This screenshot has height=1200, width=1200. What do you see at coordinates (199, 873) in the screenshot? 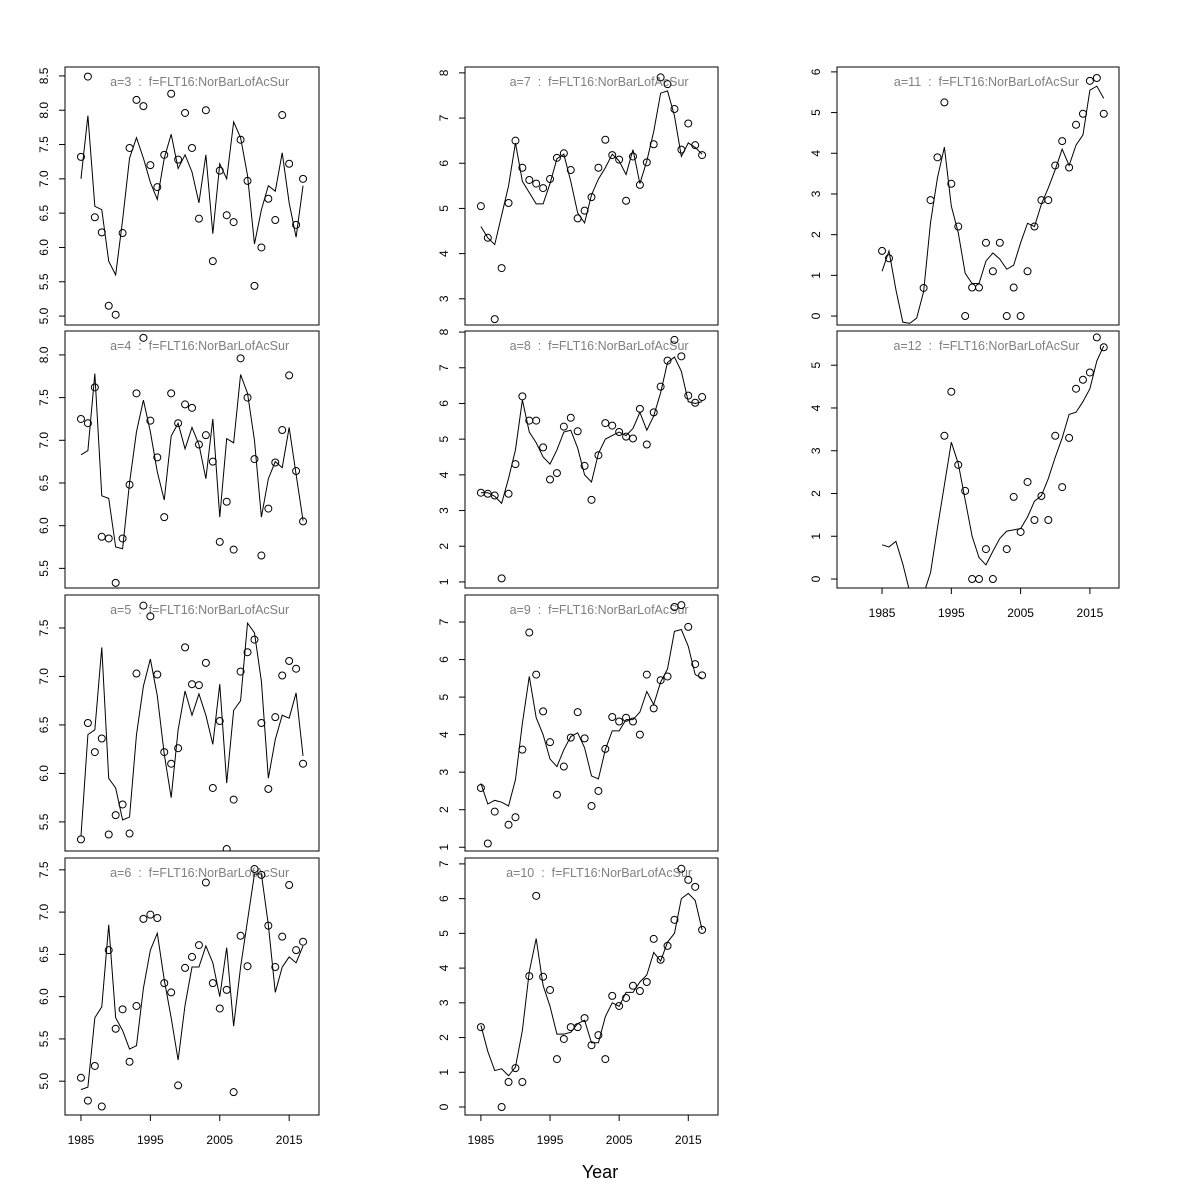
I see `panel-title: a=6 : f=FLT16:NorBarLofAcSur` at bounding box center [199, 873].